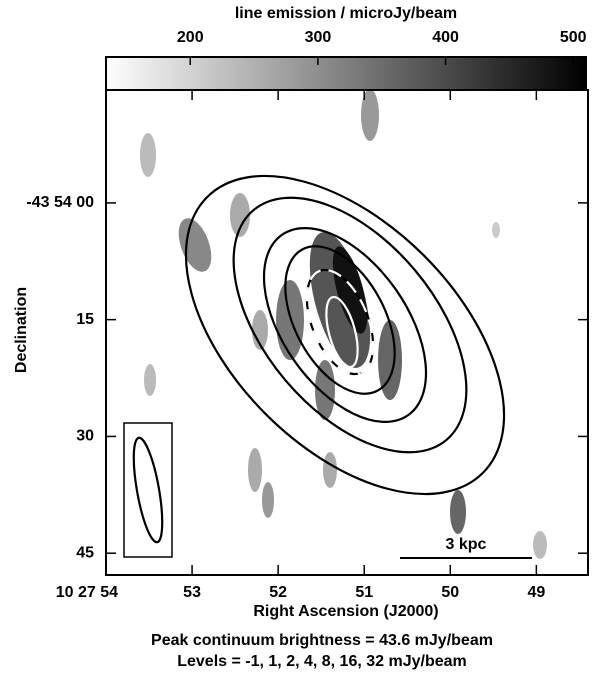 The image size is (600, 686). What do you see at coordinates (466, 544) in the screenshot?
I see `scale-bar-label: 3 kpc` at bounding box center [466, 544].